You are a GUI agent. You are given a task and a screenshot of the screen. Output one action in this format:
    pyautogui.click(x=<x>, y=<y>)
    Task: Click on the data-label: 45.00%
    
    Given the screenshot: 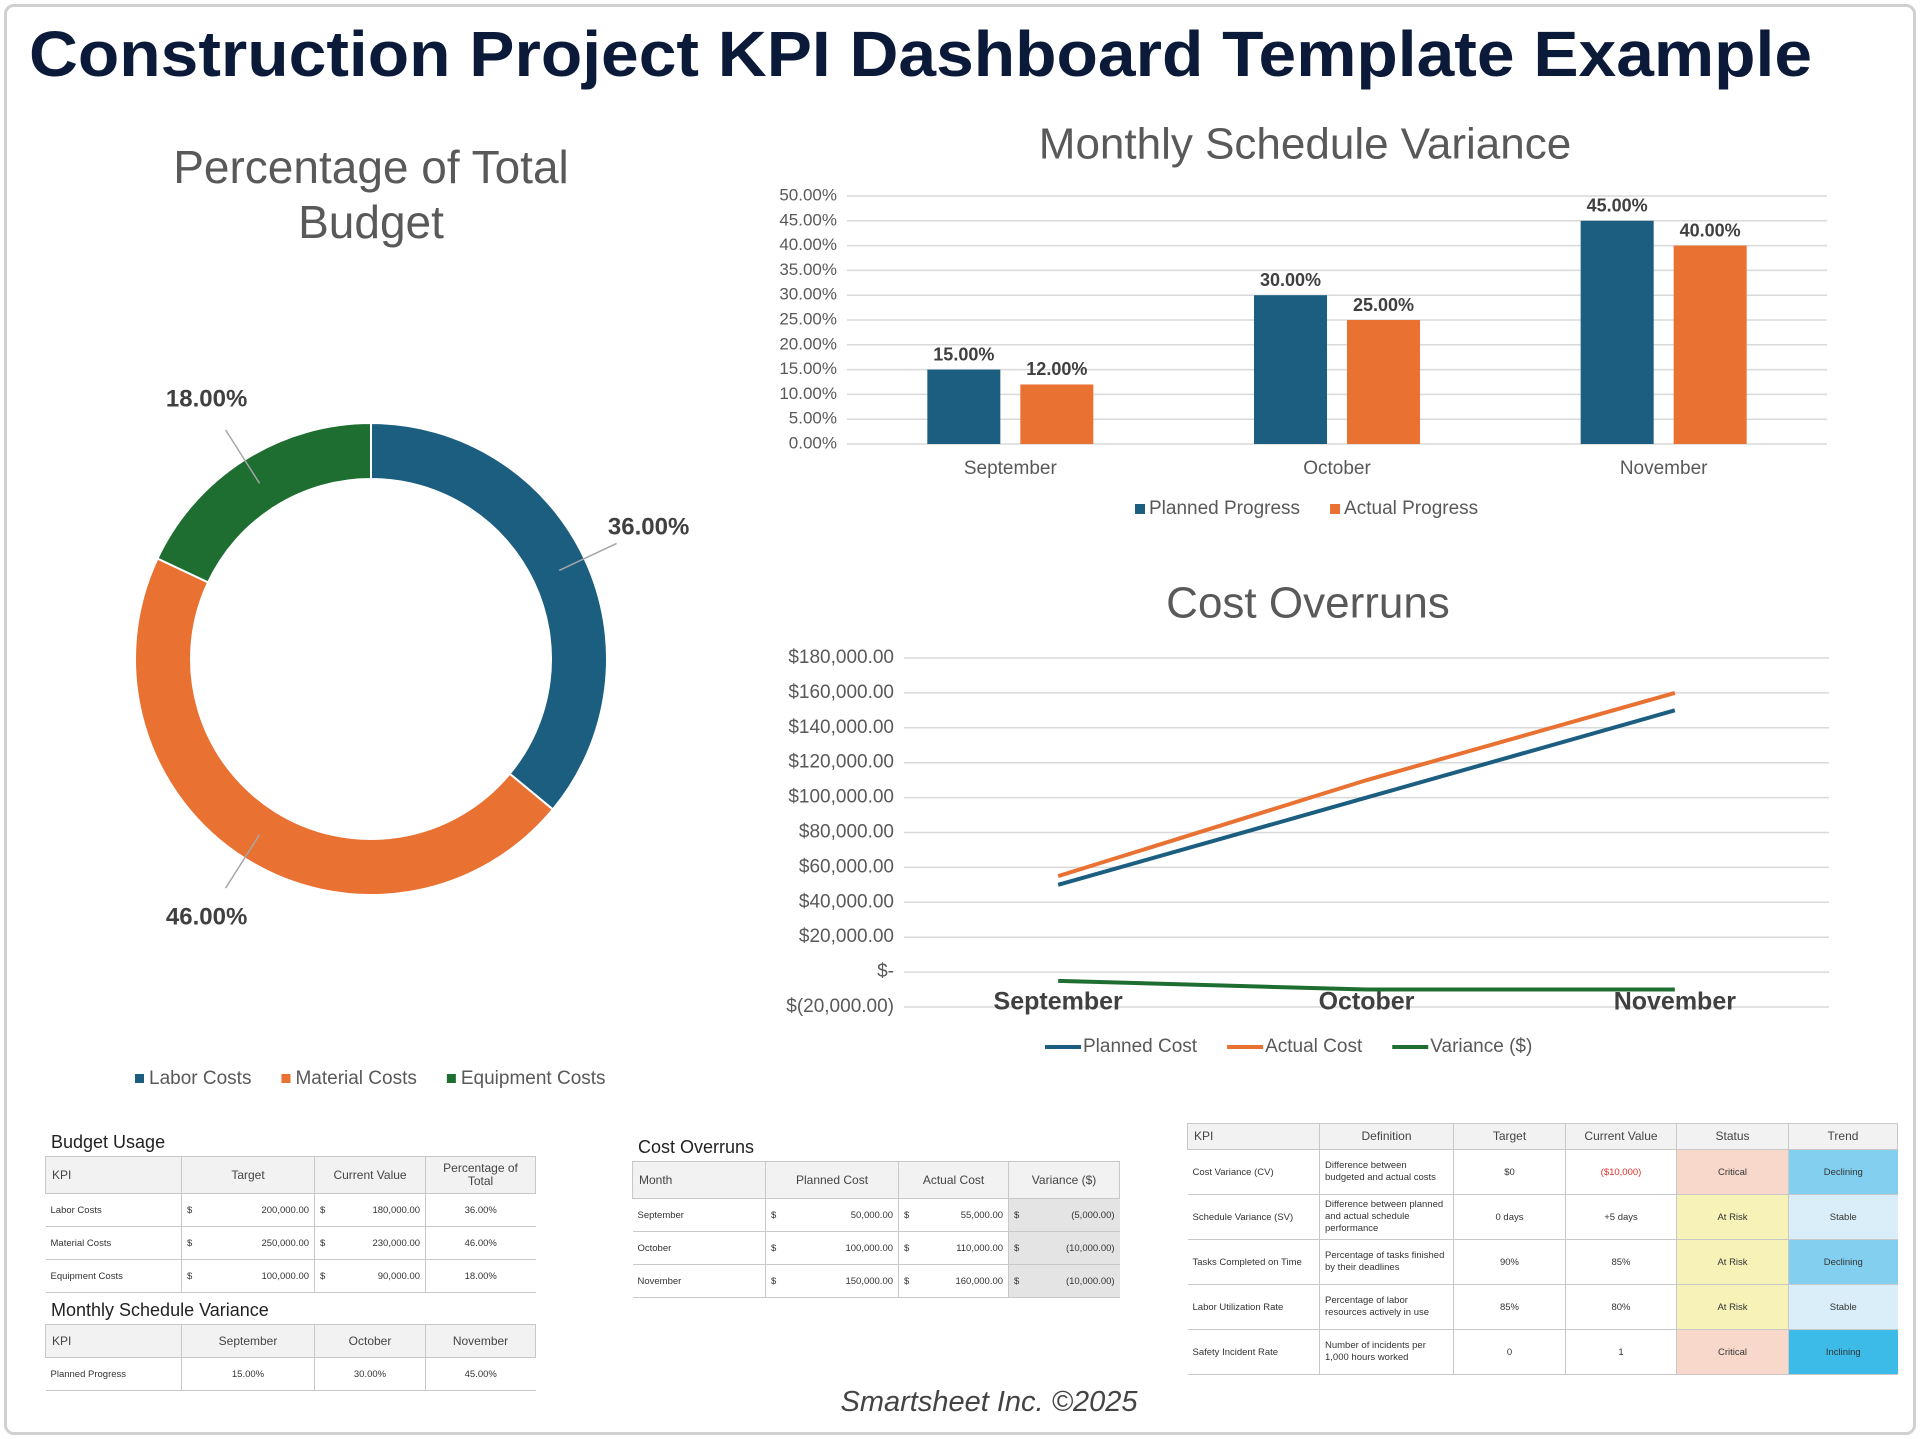 What is the action you would take?
    pyautogui.click(x=1617, y=206)
    